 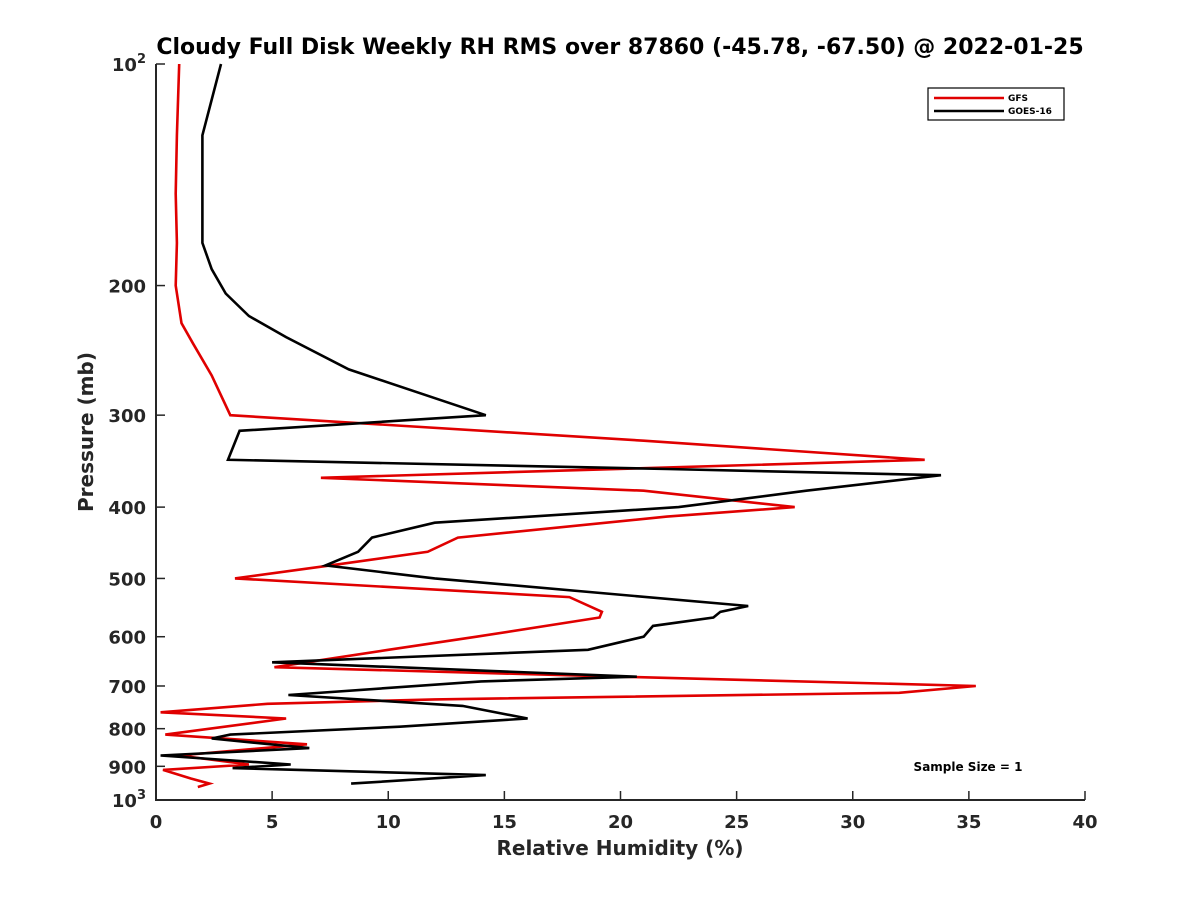 I want to click on legend-box, so click(x=996, y=104).